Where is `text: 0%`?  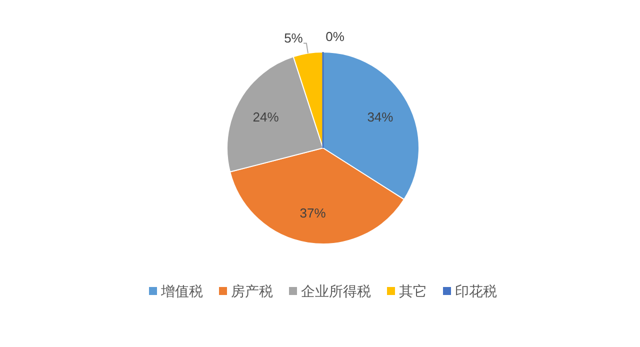 text: 0% is located at coordinates (335, 36).